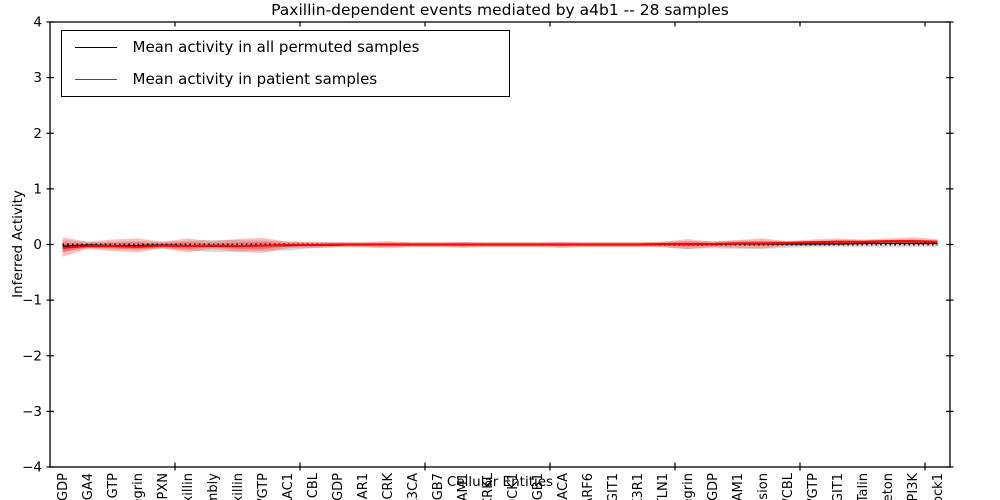 The image size is (1000, 500). What do you see at coordinates (63, 486) in the screenshot?
I see `x-category-label: mol:GDP` at bounding box center [63, 486].